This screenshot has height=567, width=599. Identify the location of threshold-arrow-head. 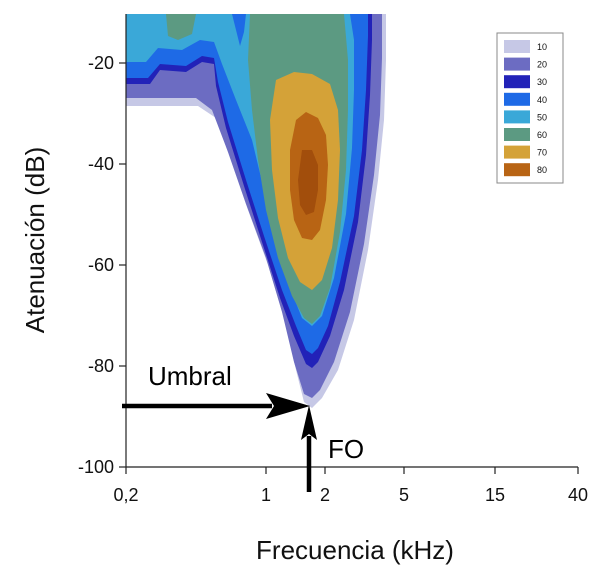
(288, 406).